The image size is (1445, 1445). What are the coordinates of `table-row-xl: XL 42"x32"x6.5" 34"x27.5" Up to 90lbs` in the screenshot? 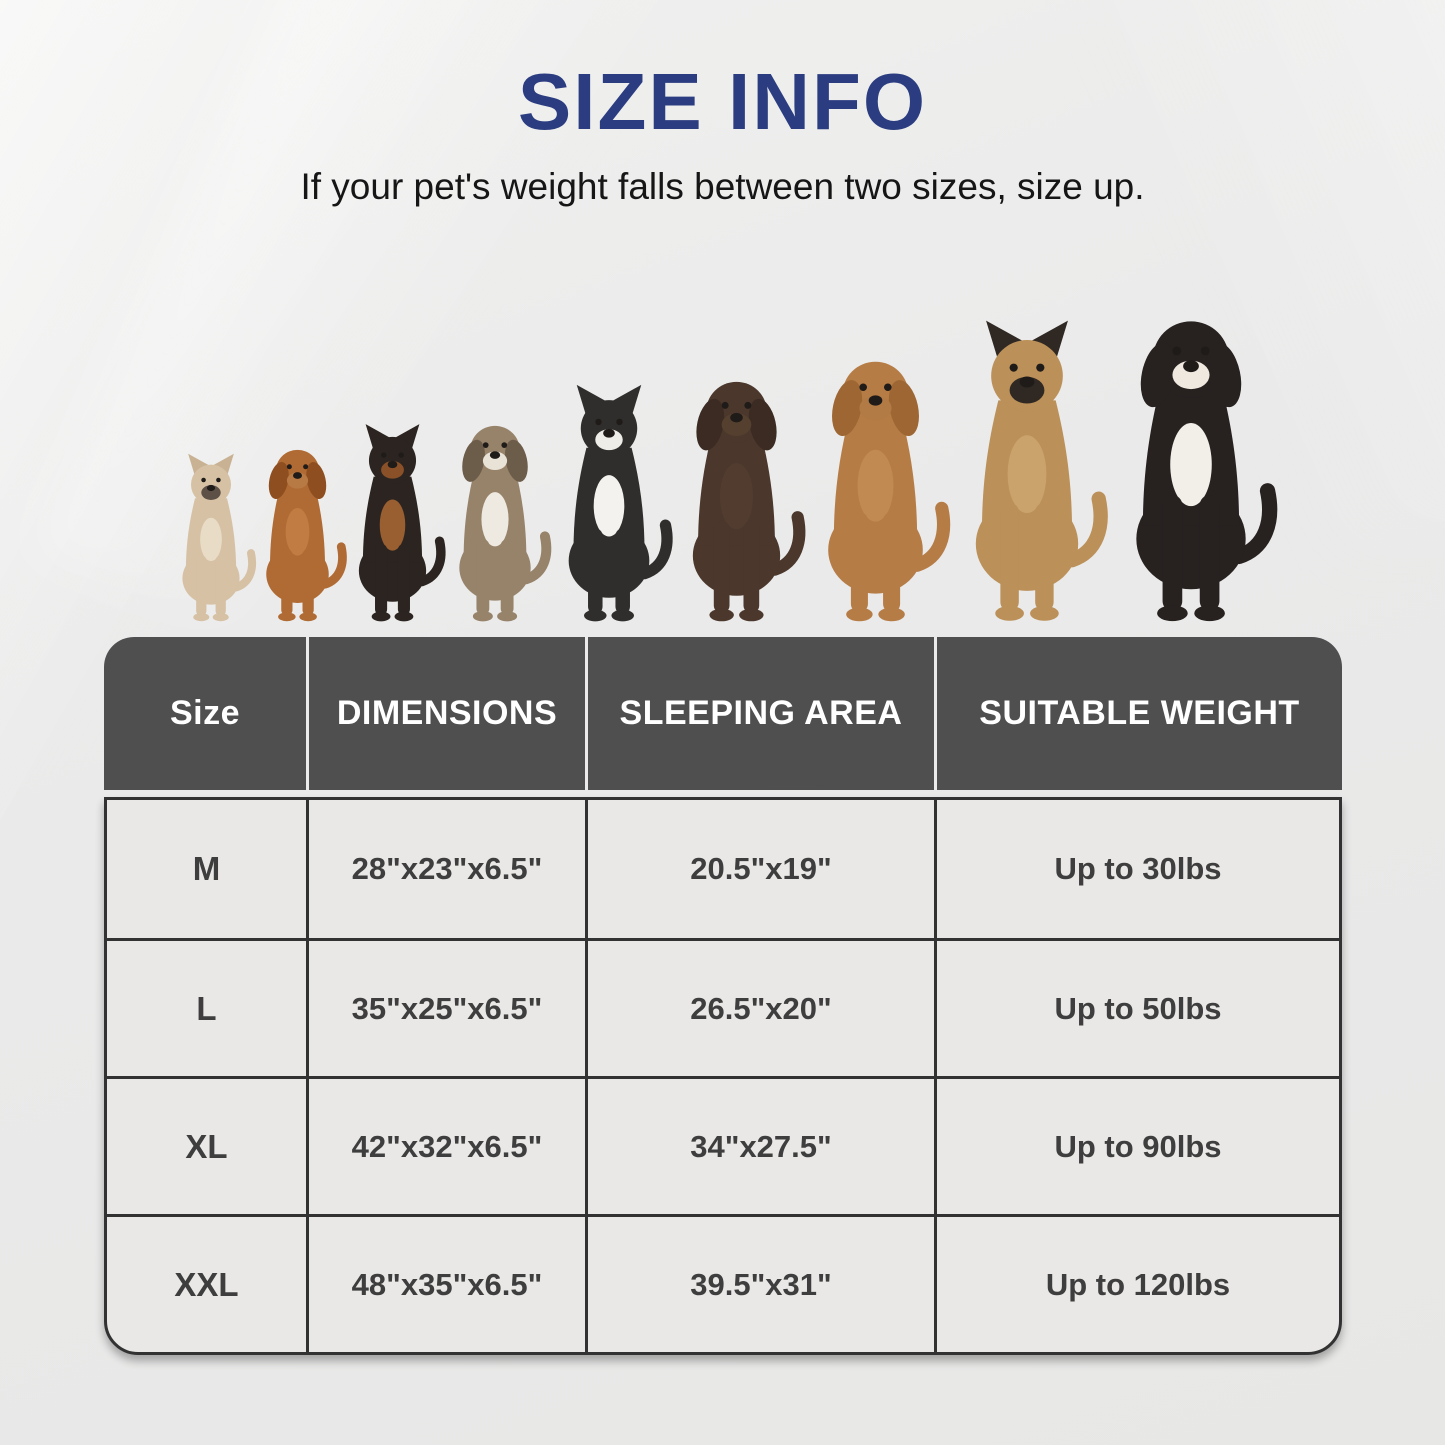 It's located at (723, 1145).